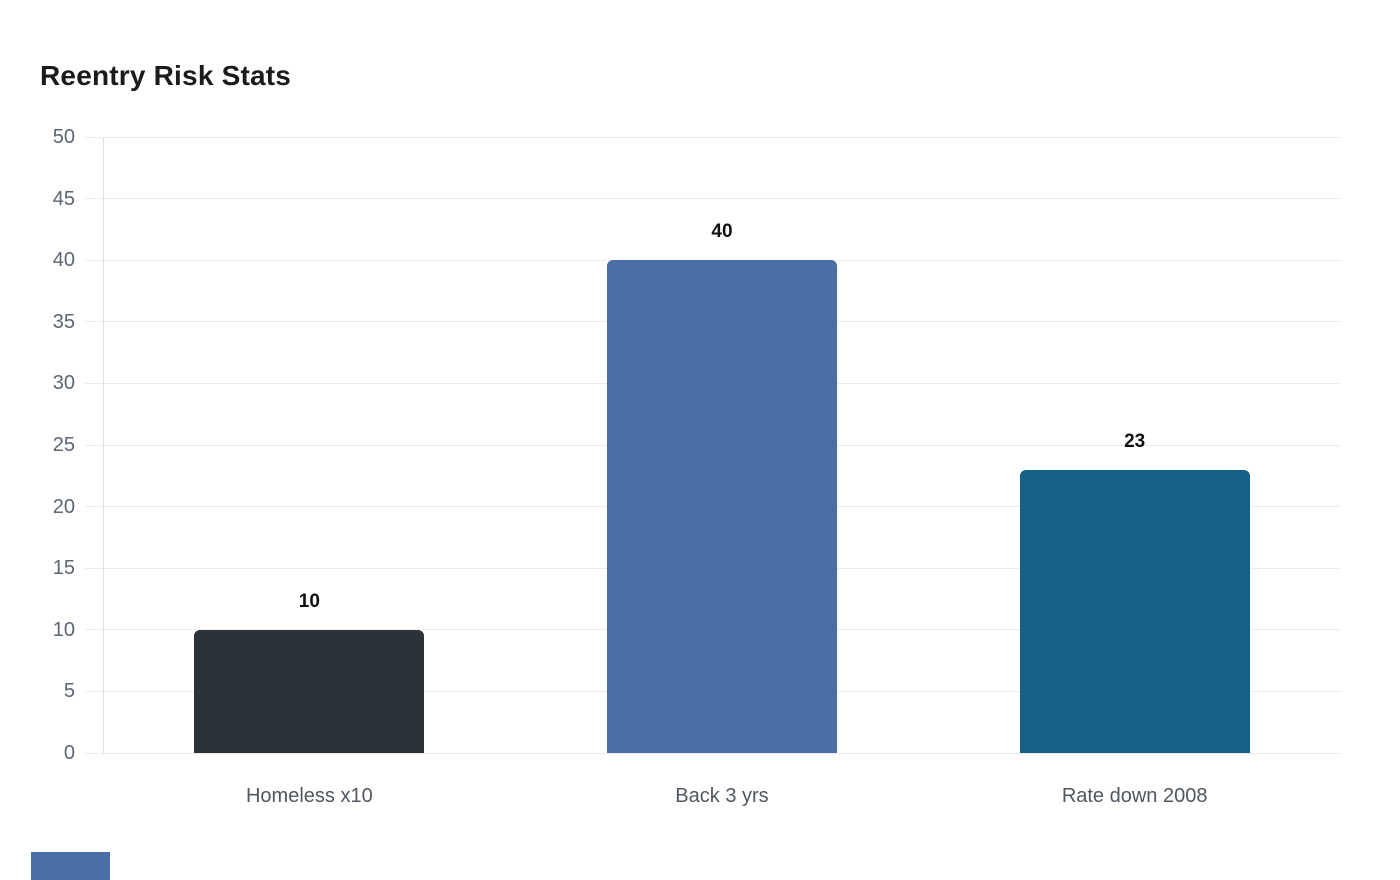 The width and height of the screenshot is (1400, 880). Describe the element at coordinates (63, 383) in the screenshot. I see `y-tick-label: 30` at that location.